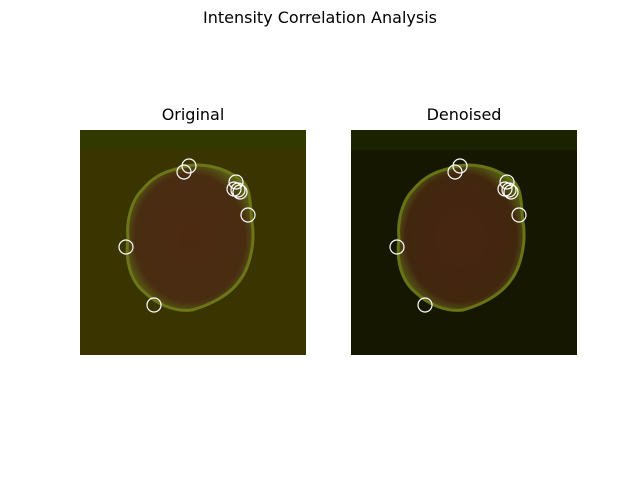  Describe the element at coordinates (464, 114) in the screenshot. I see `panel-title-denoised: Denoised` at that location.